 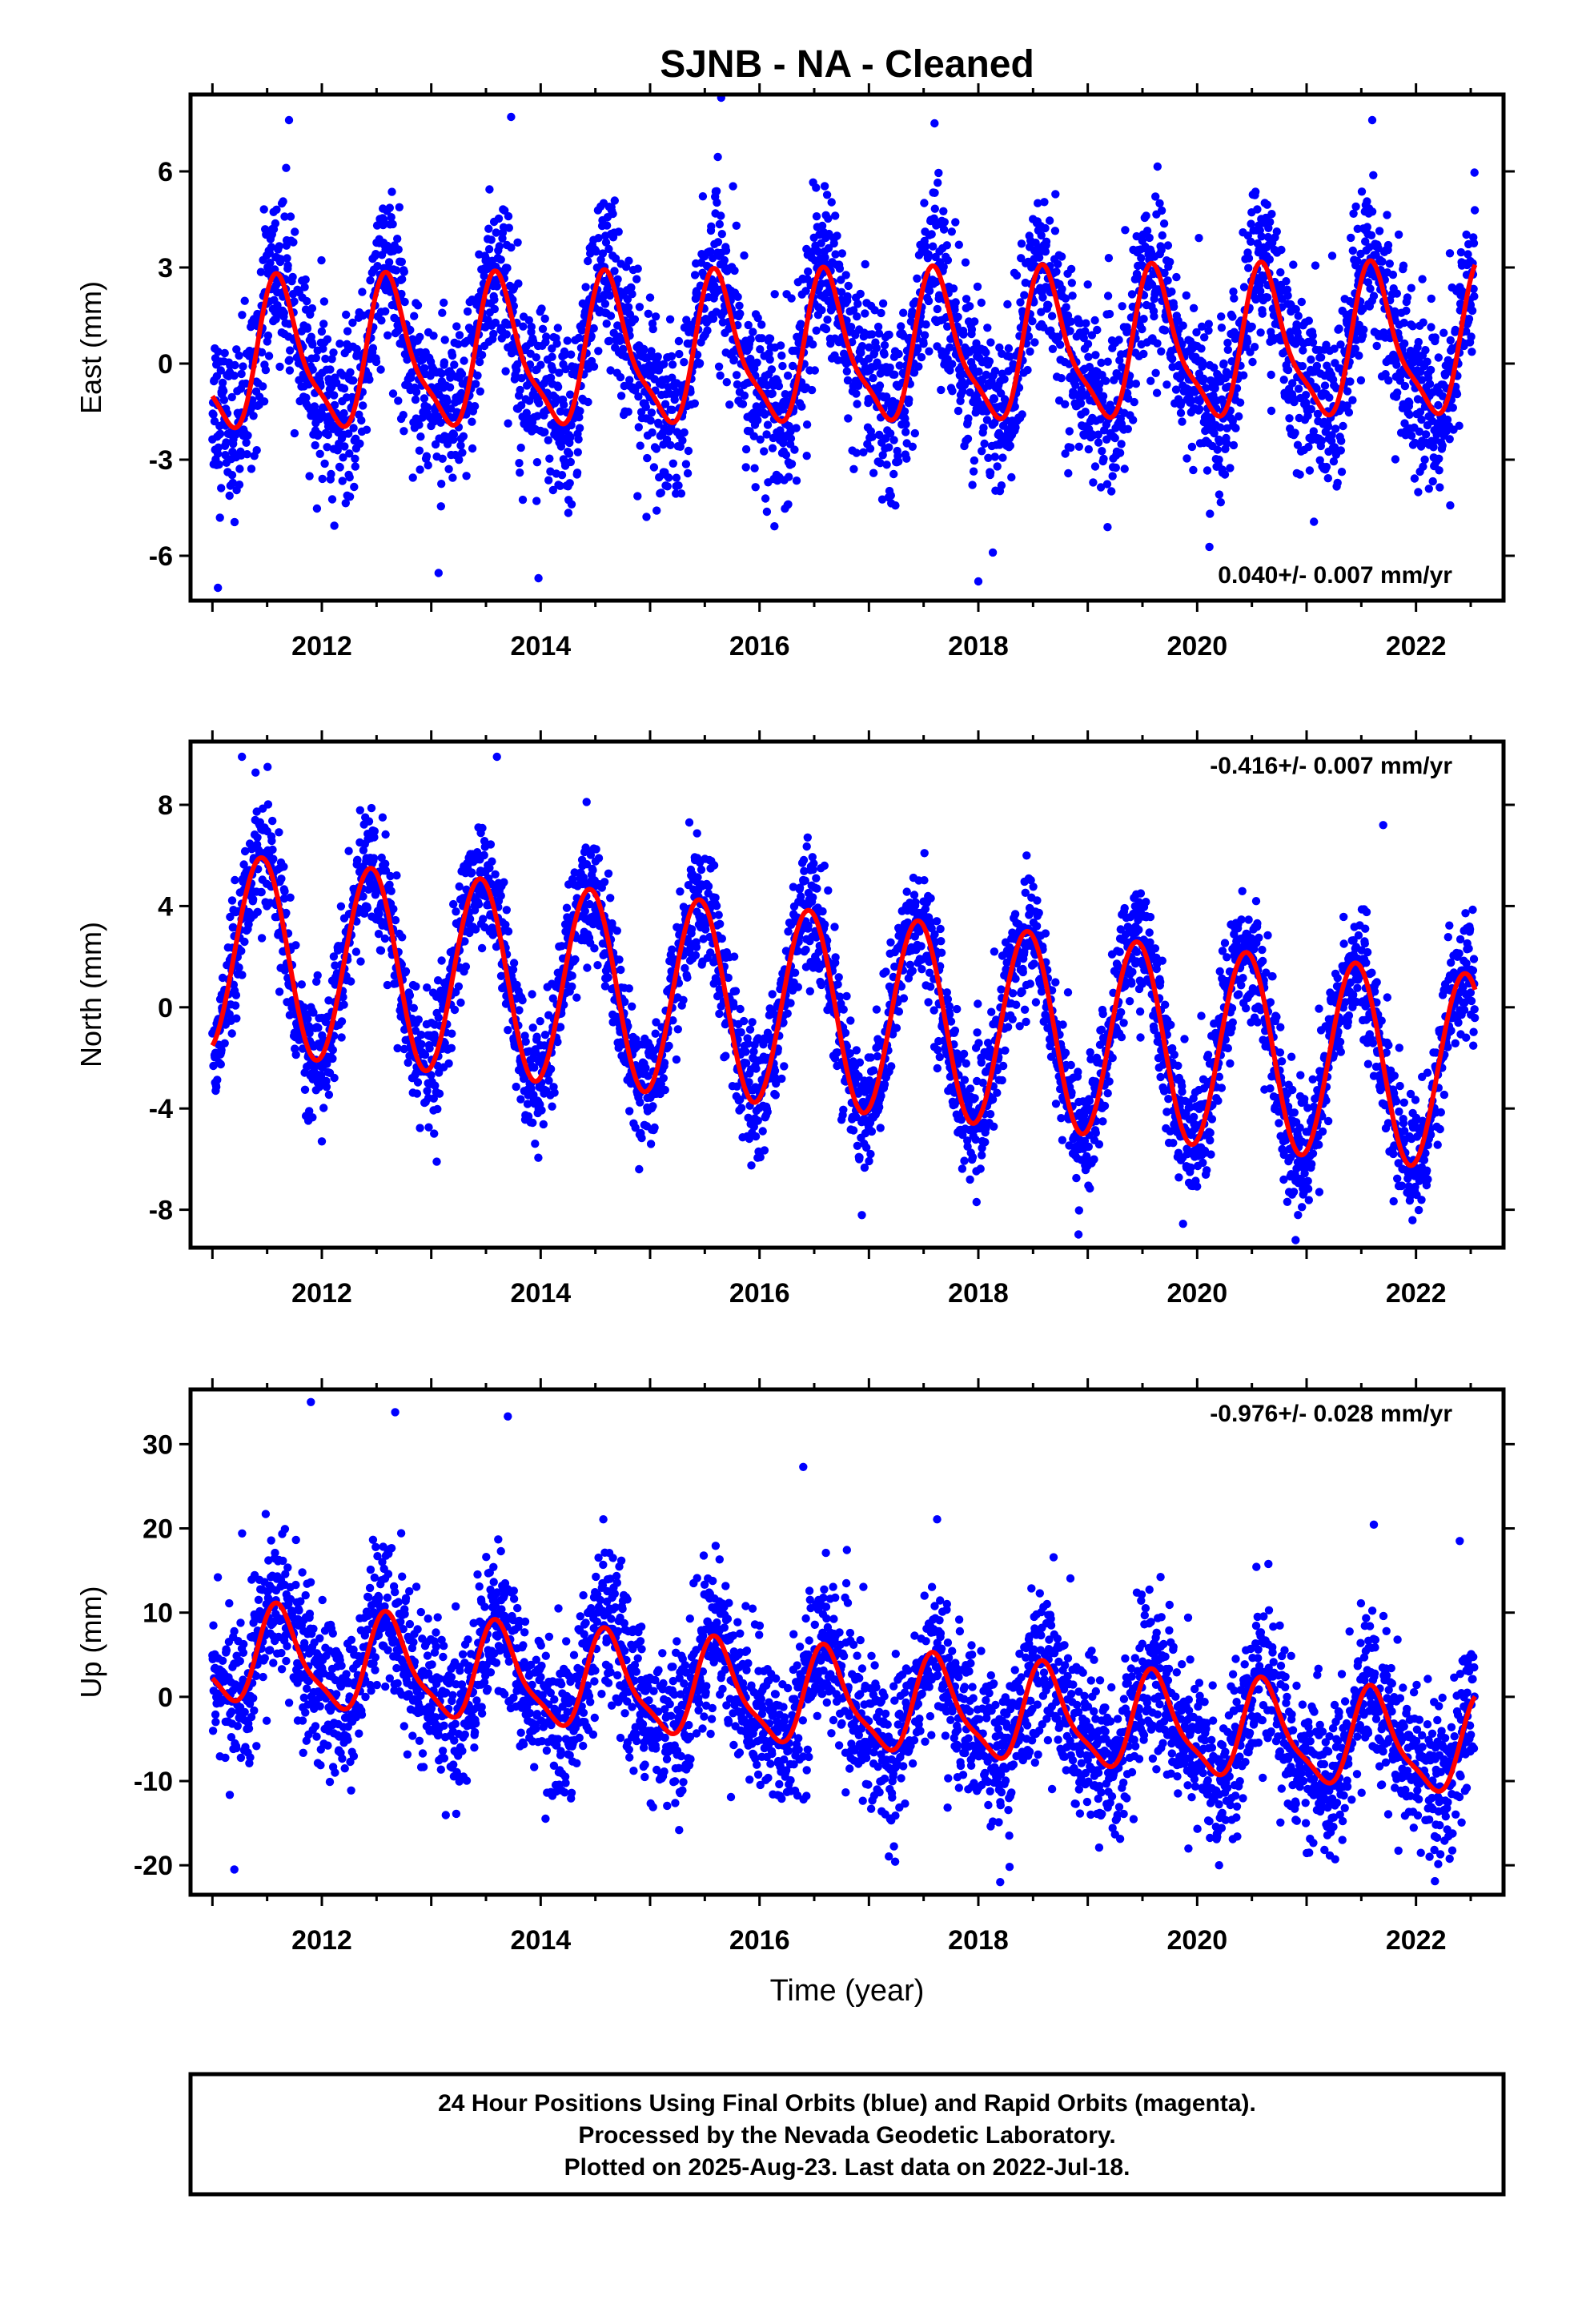 I want to click on y-tick-label: 3, so click(x=165, y=268).